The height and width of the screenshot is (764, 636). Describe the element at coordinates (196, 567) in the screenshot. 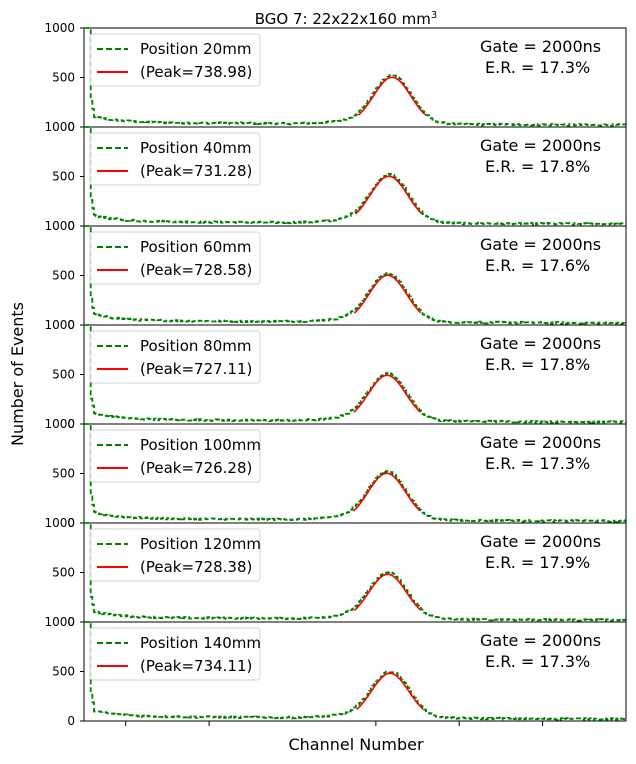

I see `legend-label-peak: (Peak=728.38)` at that location.